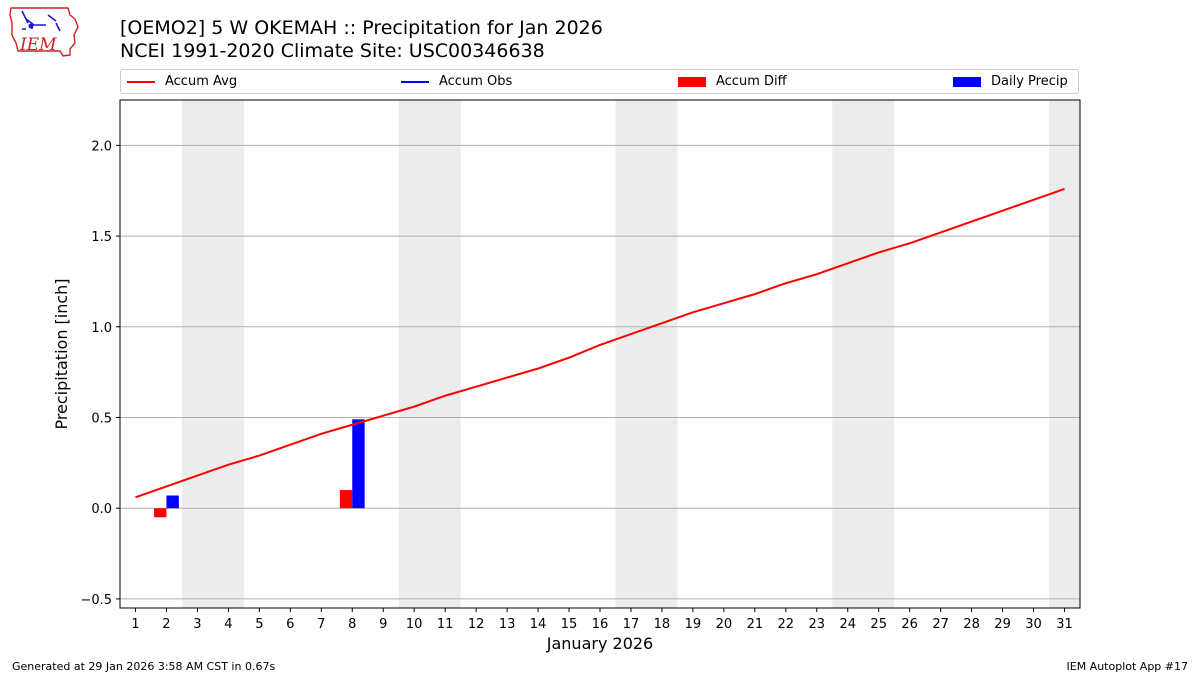 The width and height of the screenshot is (1200, 675). What do you see at coordinates (476, 624) in the screenshot?
I see `x-tick-label: 12` at bounding box center [476, 624].